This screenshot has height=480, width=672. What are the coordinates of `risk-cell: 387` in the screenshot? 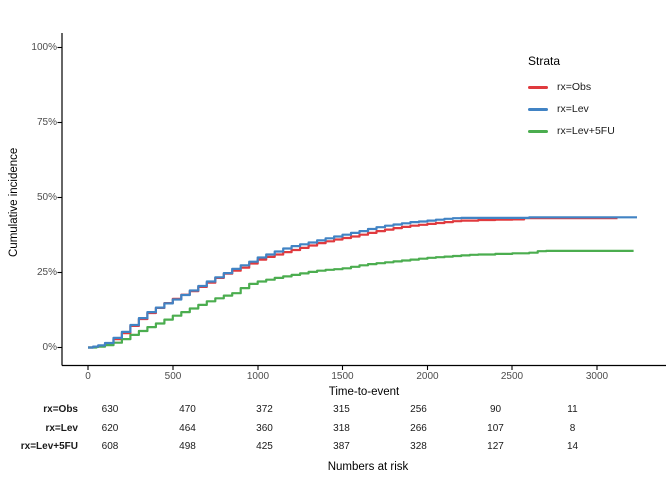 It's located at (341, 446).